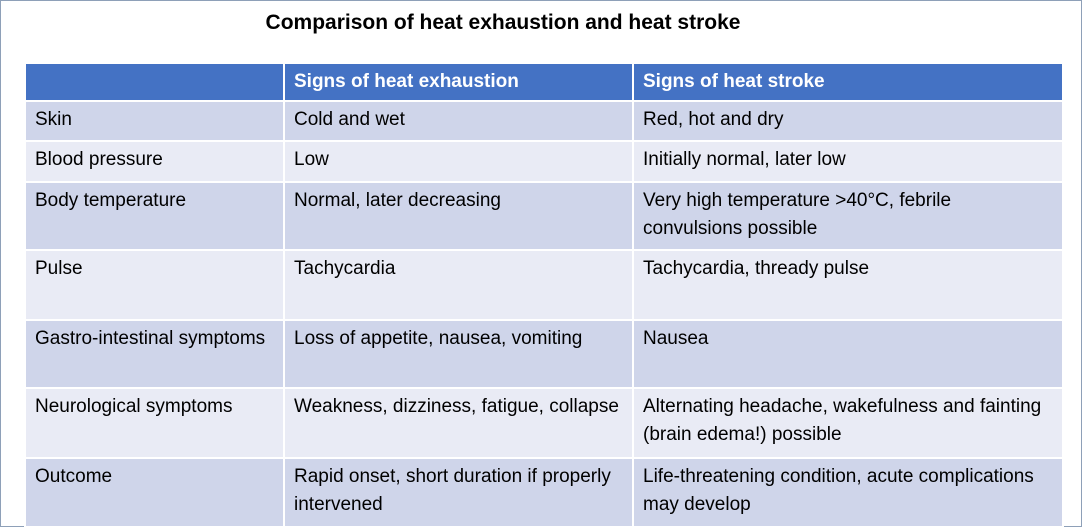  I want to click on header-cell: Signs of heat stroke, so click(848, 82).